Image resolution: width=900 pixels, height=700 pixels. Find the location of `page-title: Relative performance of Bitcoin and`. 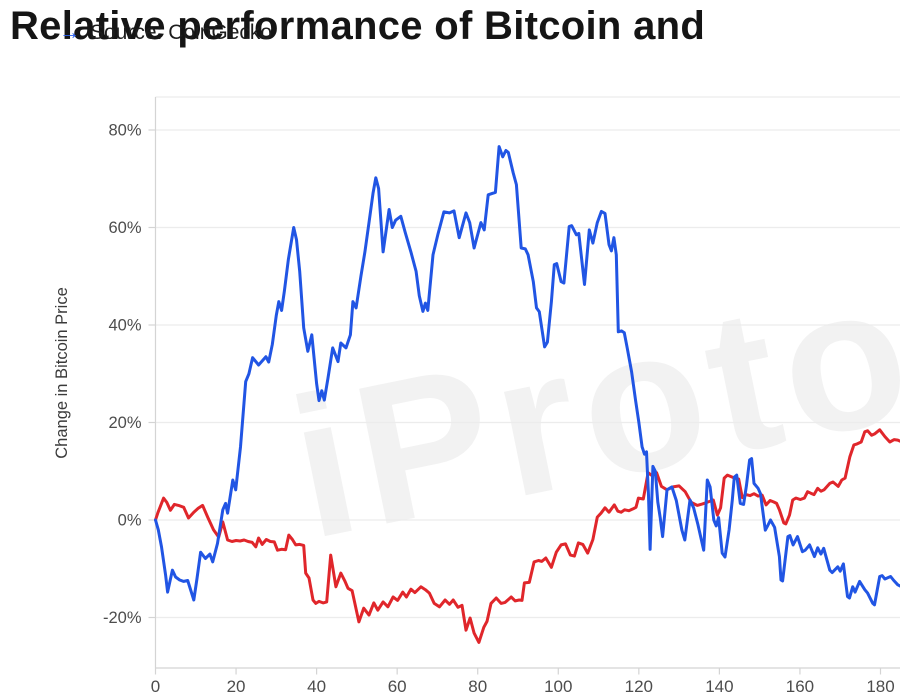

page-title: Relative performance of Bitcoin and is located at coordinates (358, 25).